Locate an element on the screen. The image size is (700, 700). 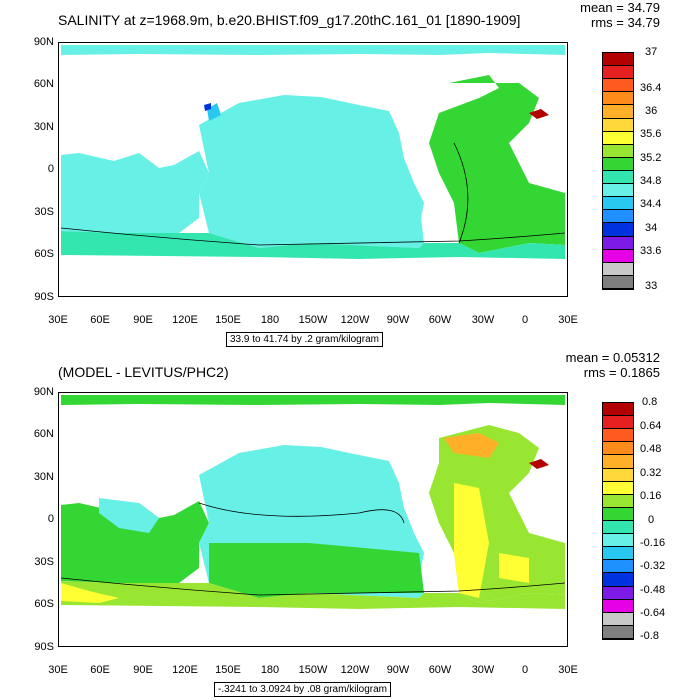
contour-range: -.3241 to 3.0924 by .08 gram/kilogram is located at coordinates (302, 689).